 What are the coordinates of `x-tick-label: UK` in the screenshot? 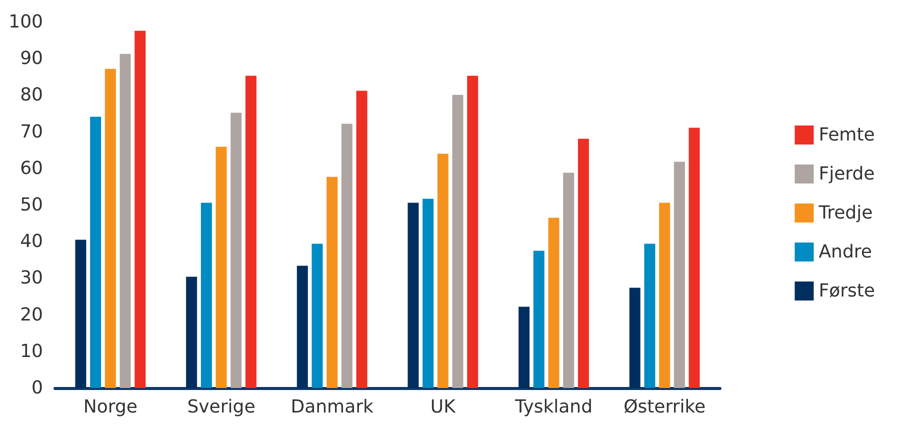 It's located at (443, 407).